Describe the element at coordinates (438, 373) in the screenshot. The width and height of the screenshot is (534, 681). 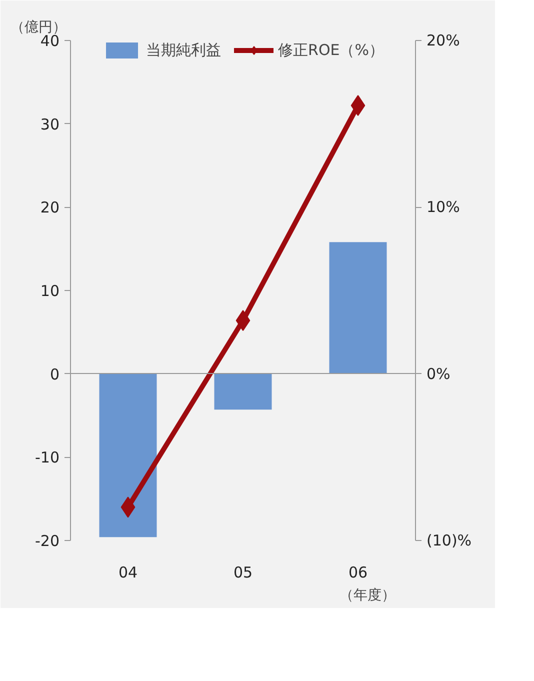
I see `y2-tick-label: 0%` at that location.